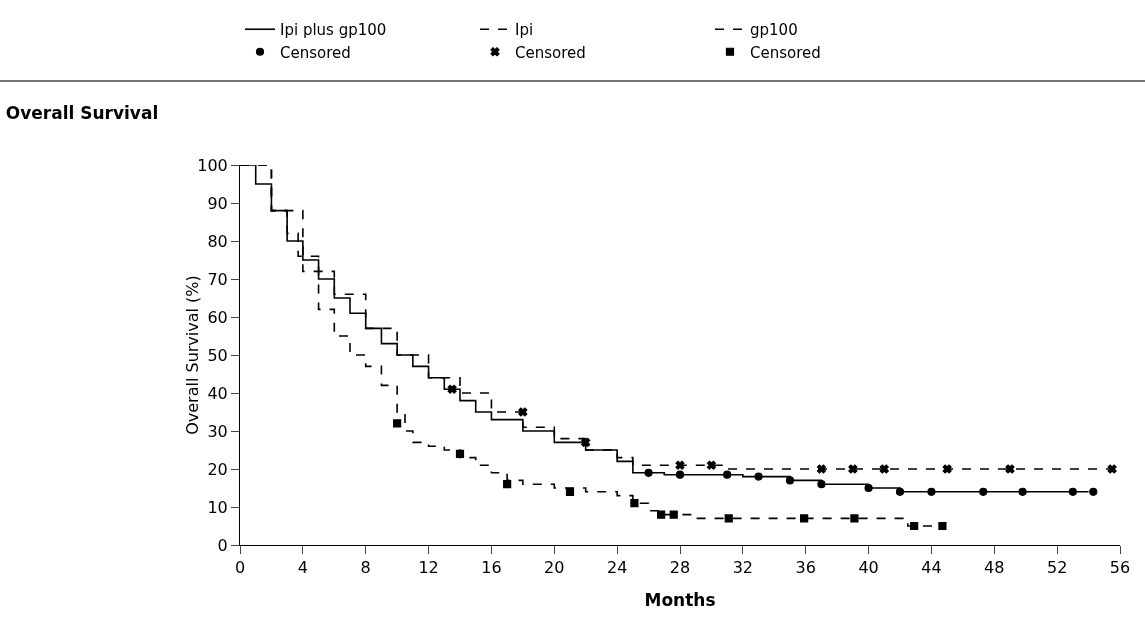  I want to click on x-tick-label: 28, so click(680, 568).